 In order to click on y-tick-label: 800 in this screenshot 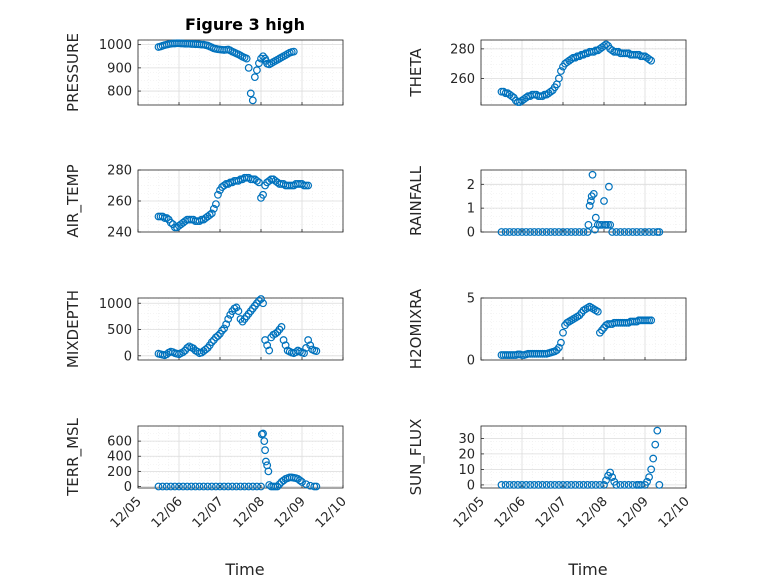, I will do `click(119, 92)`.